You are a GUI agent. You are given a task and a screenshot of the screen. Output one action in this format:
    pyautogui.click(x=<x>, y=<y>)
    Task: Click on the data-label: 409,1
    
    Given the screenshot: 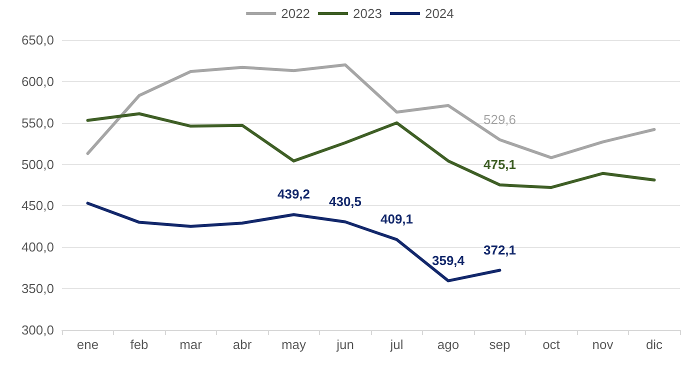 What is the action you would take?
    pyautogui.click(x=397, y=219)
    